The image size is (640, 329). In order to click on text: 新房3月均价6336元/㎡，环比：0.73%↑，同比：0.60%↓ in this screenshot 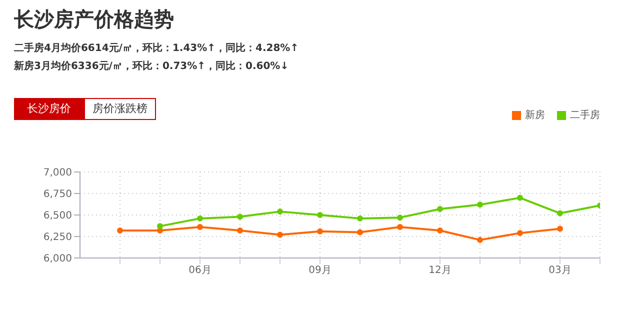, I will do `click(151, 66)`.